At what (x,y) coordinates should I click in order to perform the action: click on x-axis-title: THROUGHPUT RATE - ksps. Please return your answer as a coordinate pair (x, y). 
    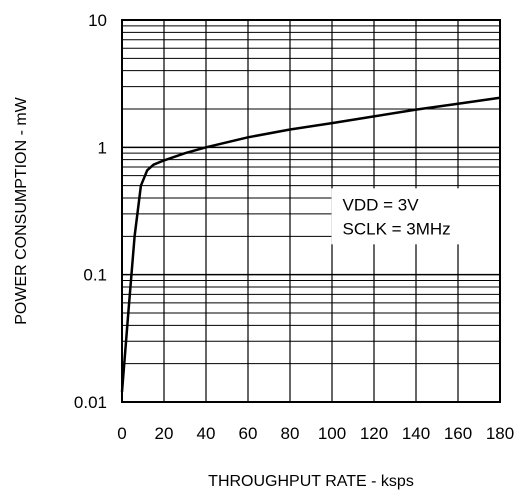
    Looking at the image, I should click on (311, 481).